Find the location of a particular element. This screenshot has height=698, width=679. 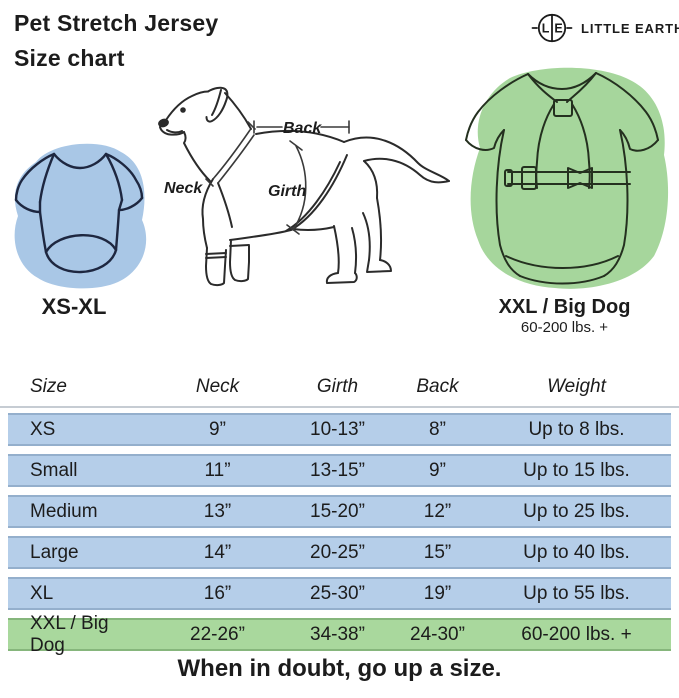

dog-measurement-illustration is located at coordinates (304, 186).